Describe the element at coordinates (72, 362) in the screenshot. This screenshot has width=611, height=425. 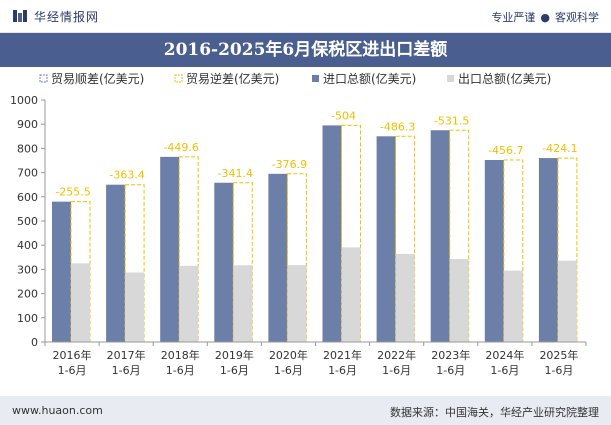
I see `x-tick-label: 2016年 1-6月` at that location.